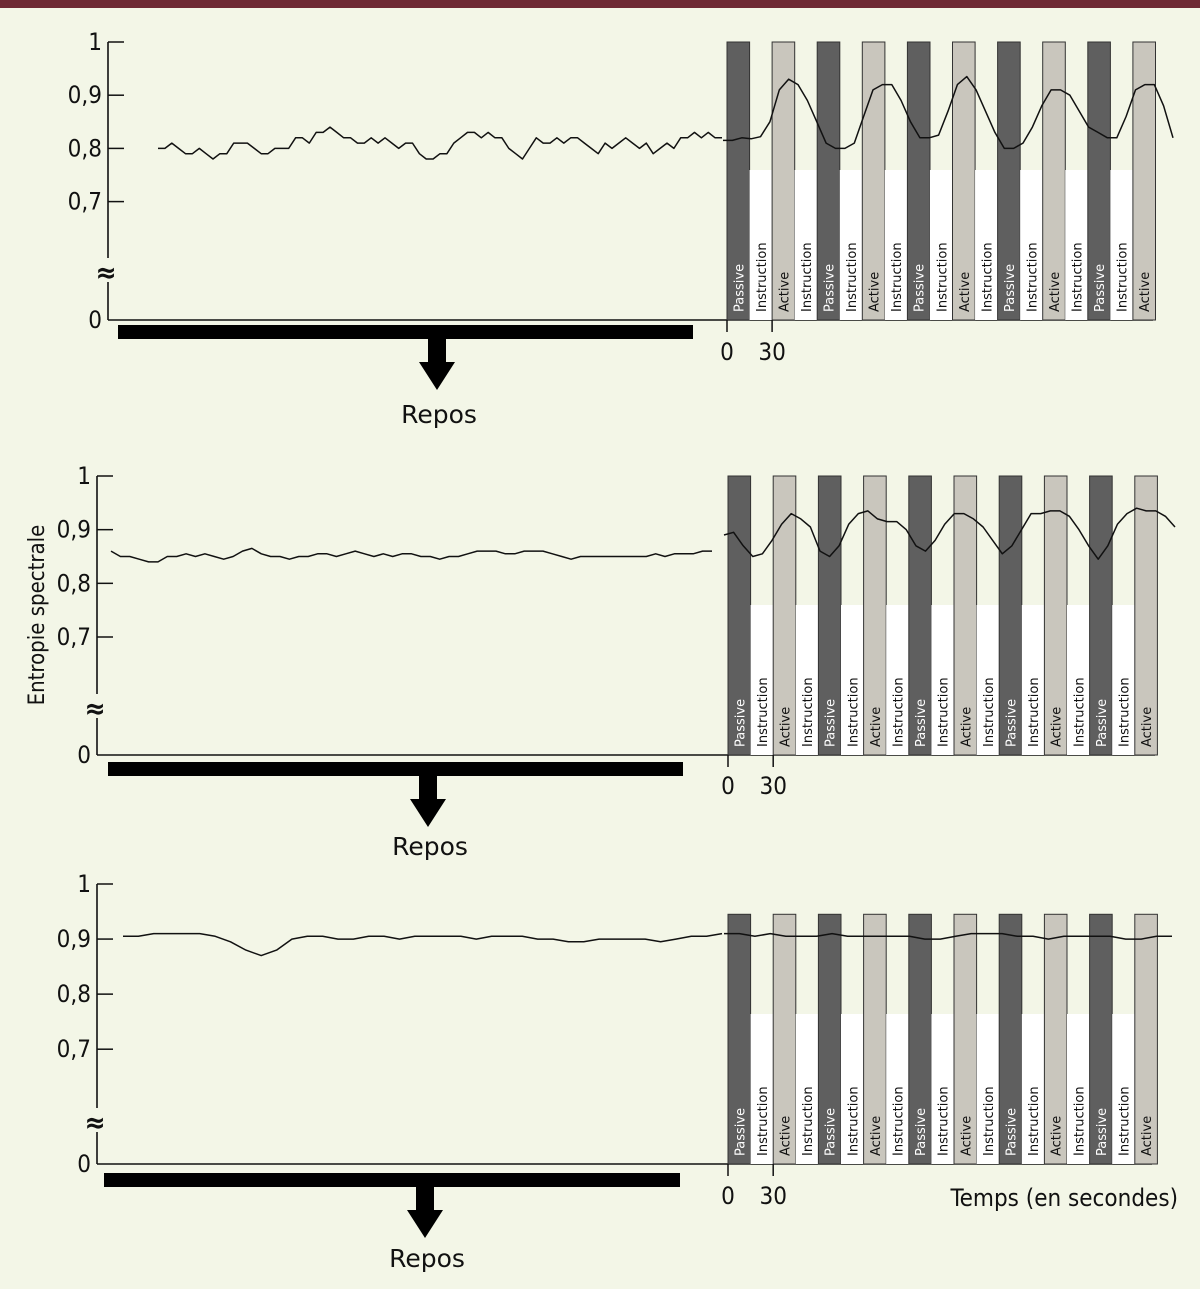  I want to click on y-axis-label: Entropie spectrale, so click(37, 615).